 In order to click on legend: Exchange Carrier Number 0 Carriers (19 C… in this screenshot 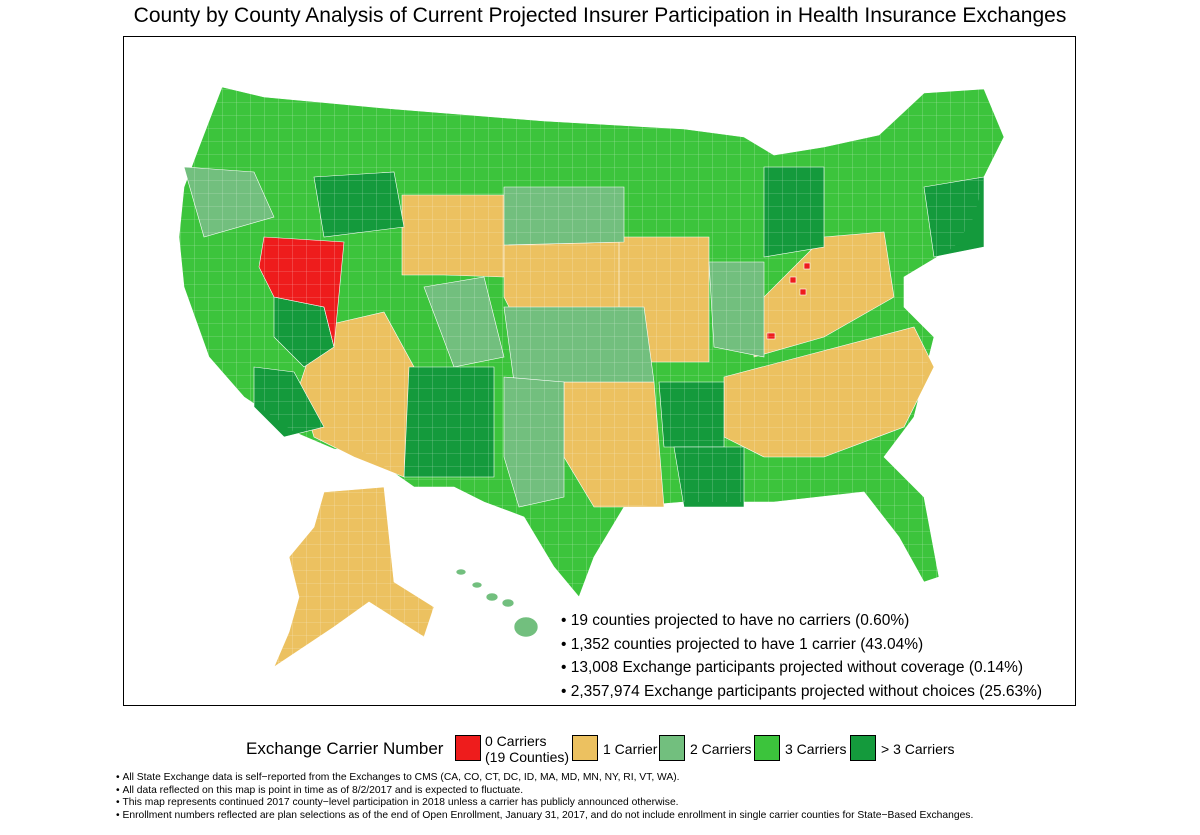, I will do `click(600, 750)`.